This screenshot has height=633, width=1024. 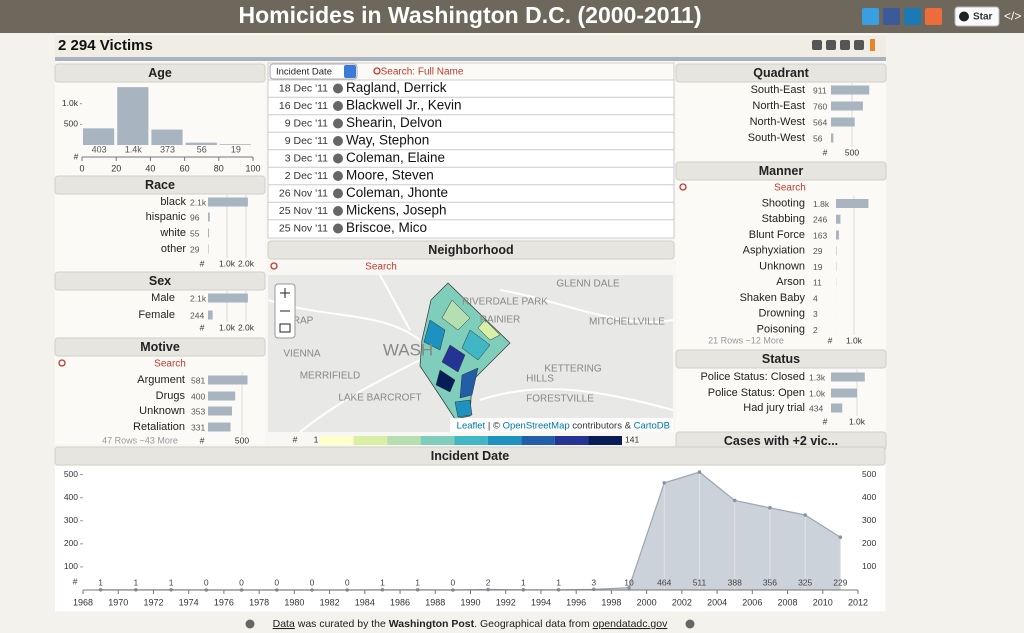 I want to click on attribution-part: CartoDB, so click(x=652, y=425).